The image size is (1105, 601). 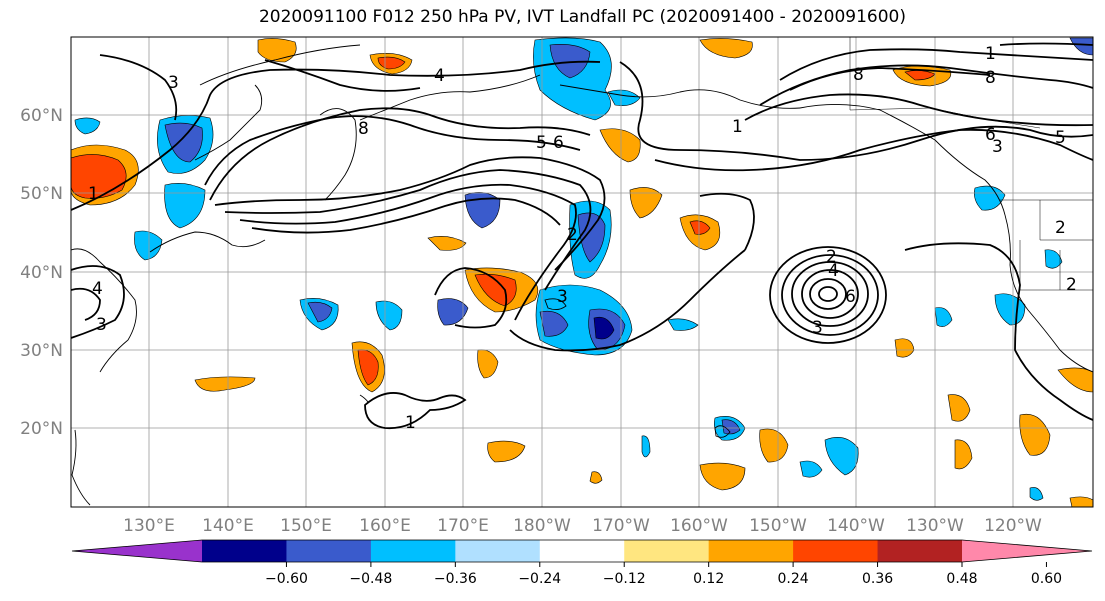 I want to click on colorbar-tick-label: 0.12, so click(x=708, y=579).